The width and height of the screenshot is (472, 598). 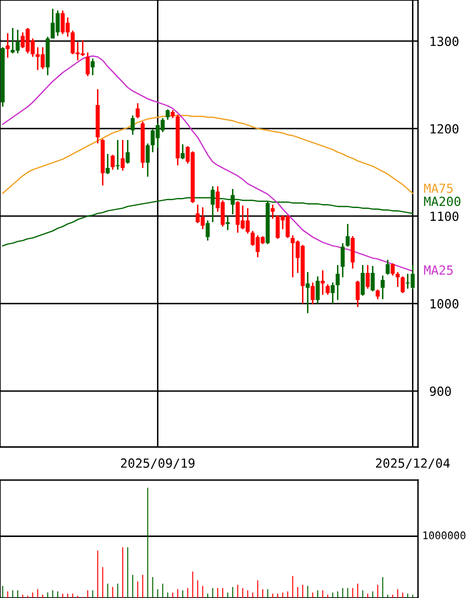 I want to click on y-tick-label: 900, so click(x=440, y=391).